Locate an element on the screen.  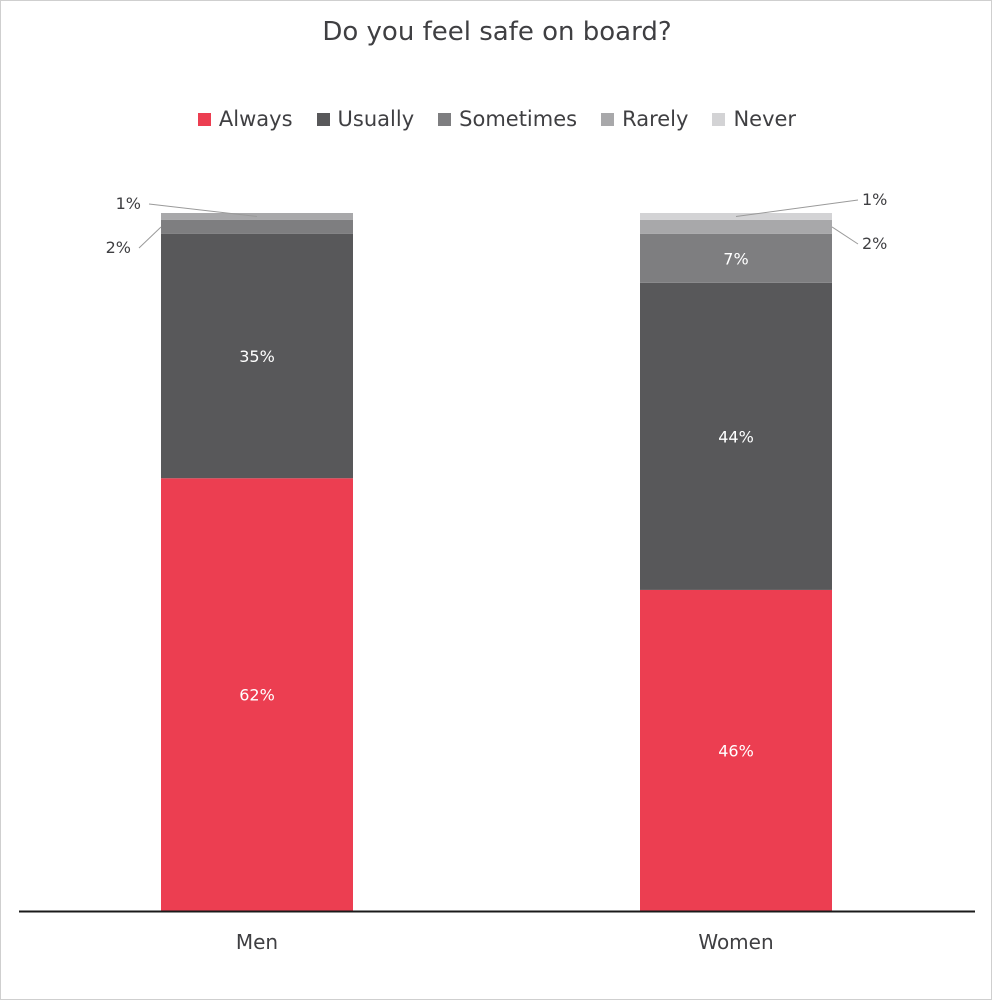
category-label: Women is located at coordinates (735, 942).